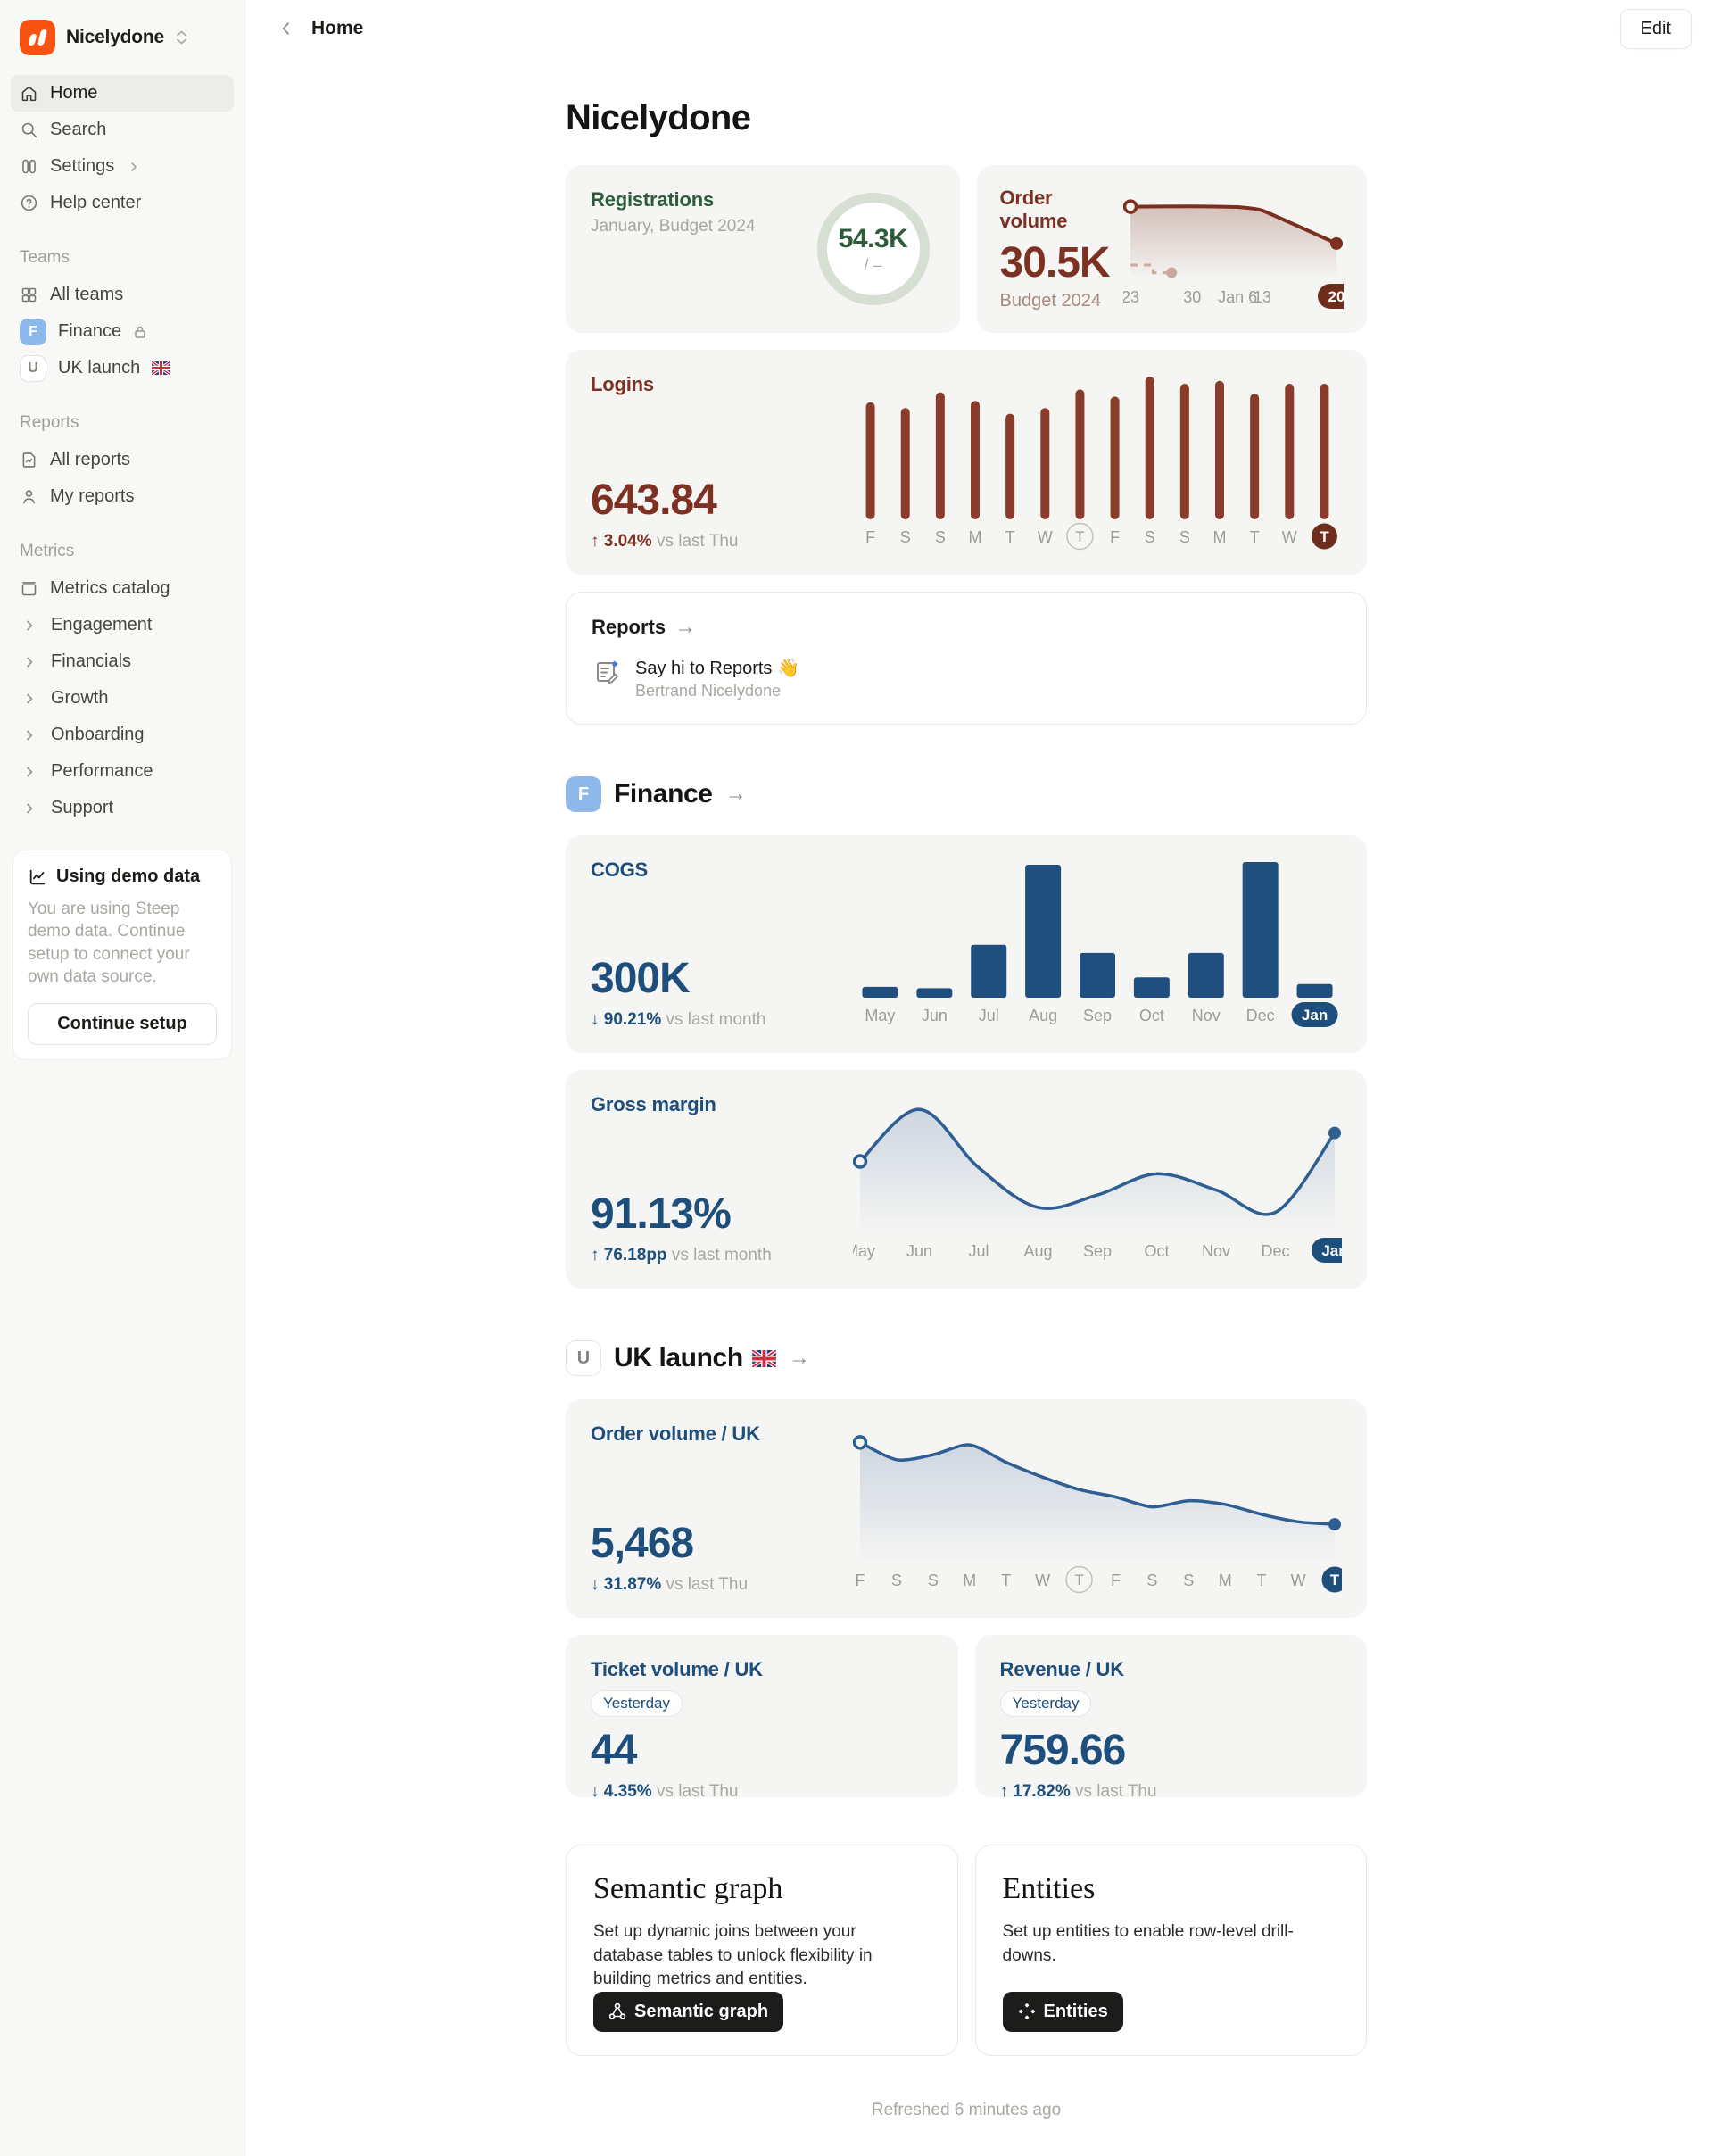 This screenshot has width=1713, height=2156. Describe the element at coordinates (966, 679) in the screenshot. I see `report-list-item: Say hi to Reports 👋 Bertrand Nicelydone` at that location.